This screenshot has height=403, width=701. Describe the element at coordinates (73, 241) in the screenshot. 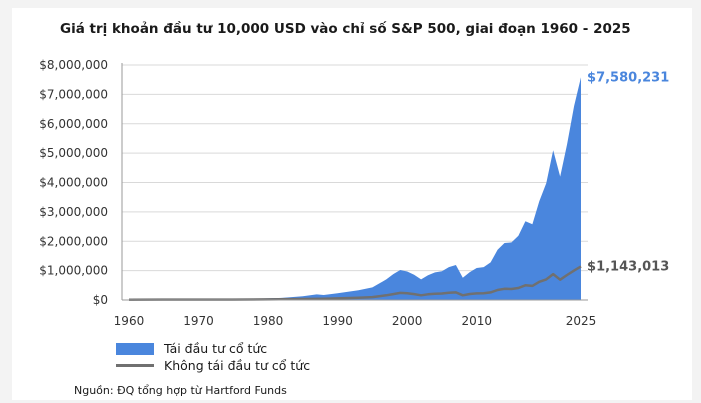

I see `y-tick-label: $2,000,000` at that location.